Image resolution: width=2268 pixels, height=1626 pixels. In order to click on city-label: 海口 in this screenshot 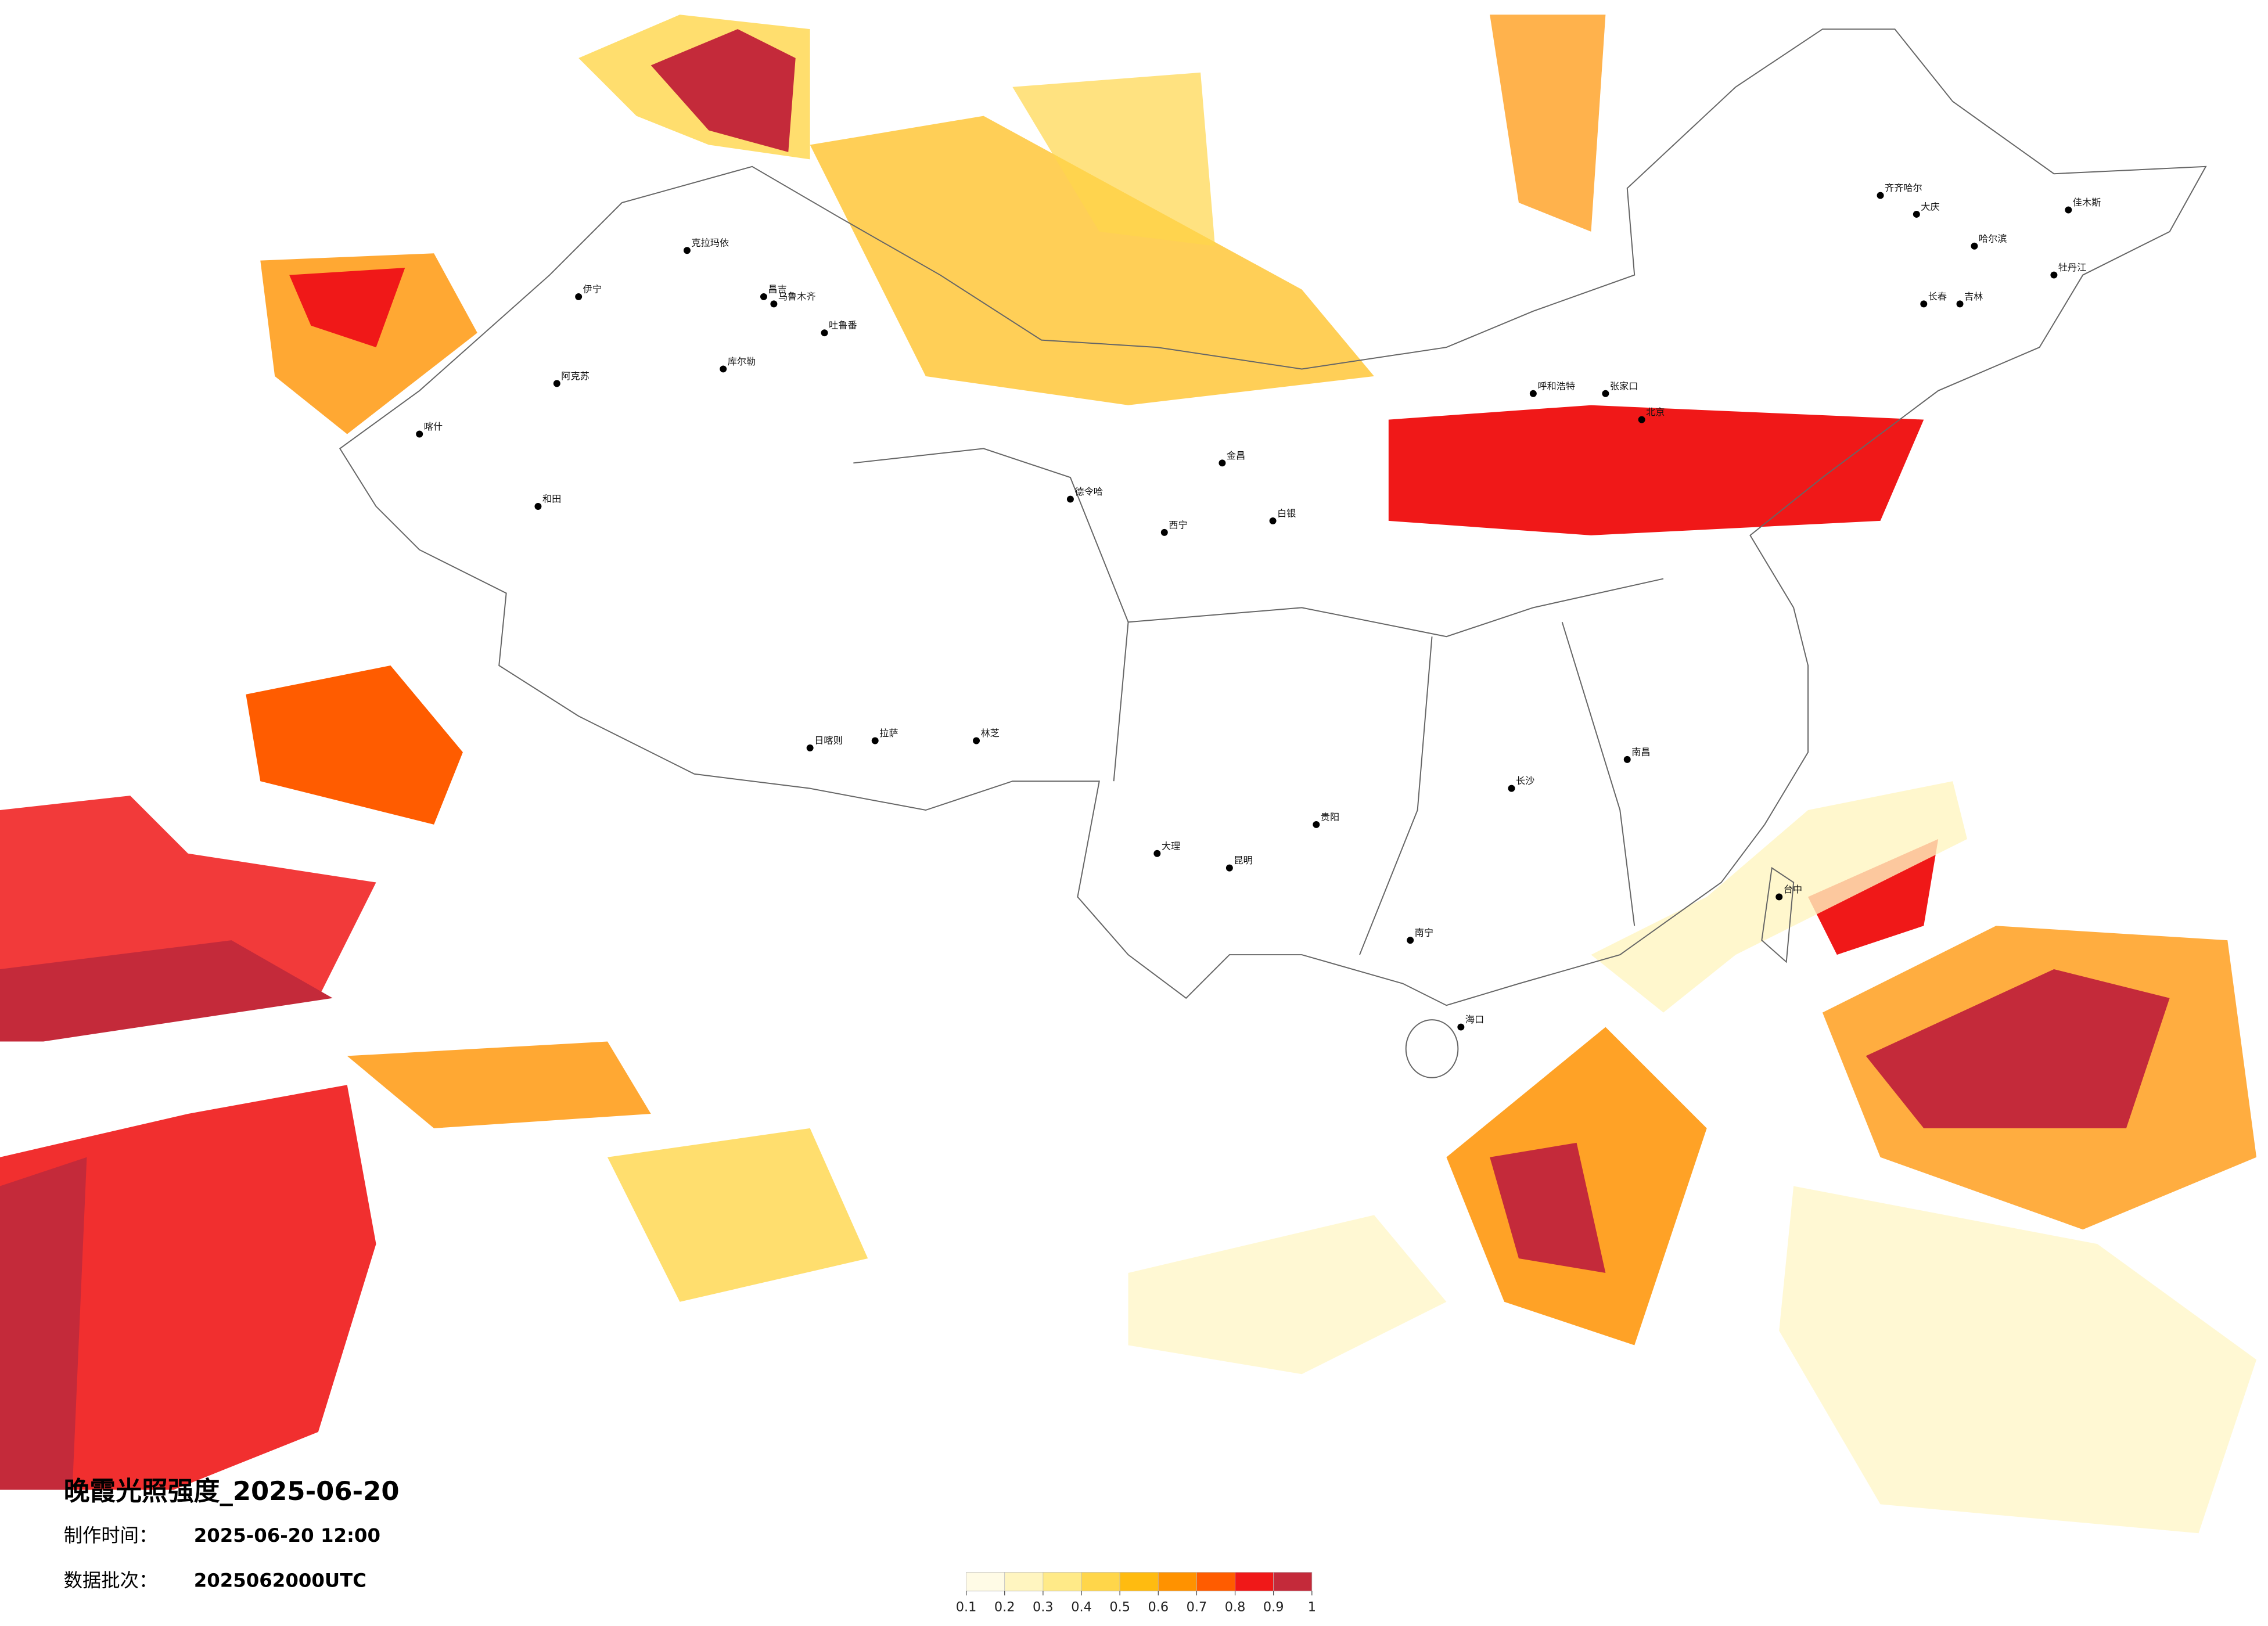, I will do `click(1474, 1019)`.